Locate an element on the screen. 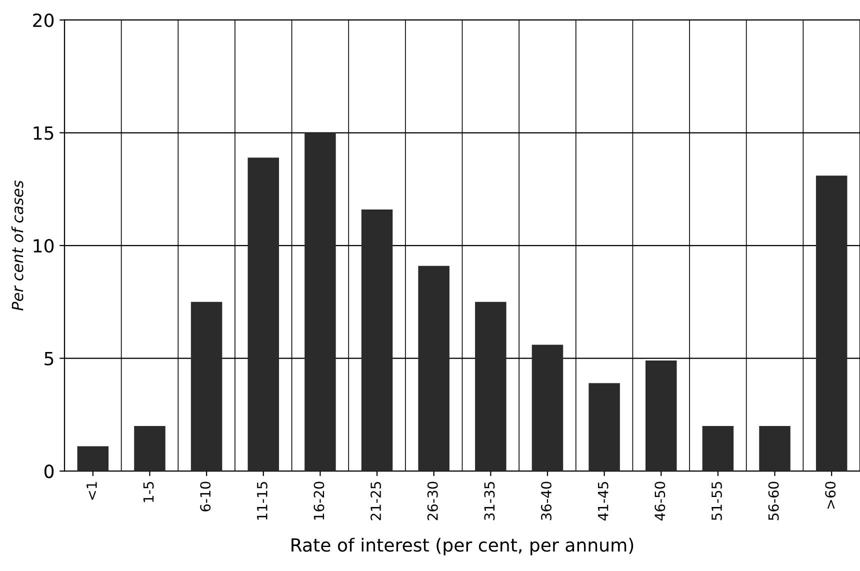  x-tick-label: 21-25 is located at coordinates (376, 501).